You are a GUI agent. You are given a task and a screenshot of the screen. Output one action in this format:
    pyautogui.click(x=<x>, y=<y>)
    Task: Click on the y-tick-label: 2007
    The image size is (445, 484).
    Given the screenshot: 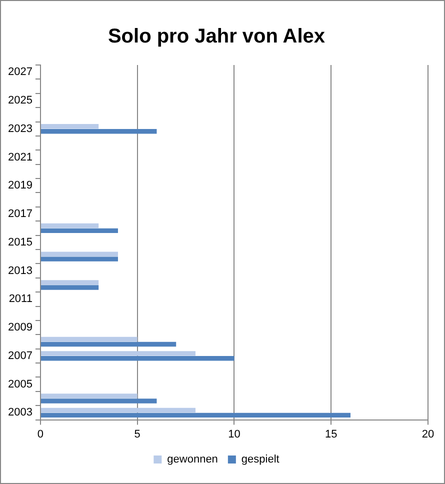 What is the action you would take?
    pyautogui.click(x=20, y=356)
    